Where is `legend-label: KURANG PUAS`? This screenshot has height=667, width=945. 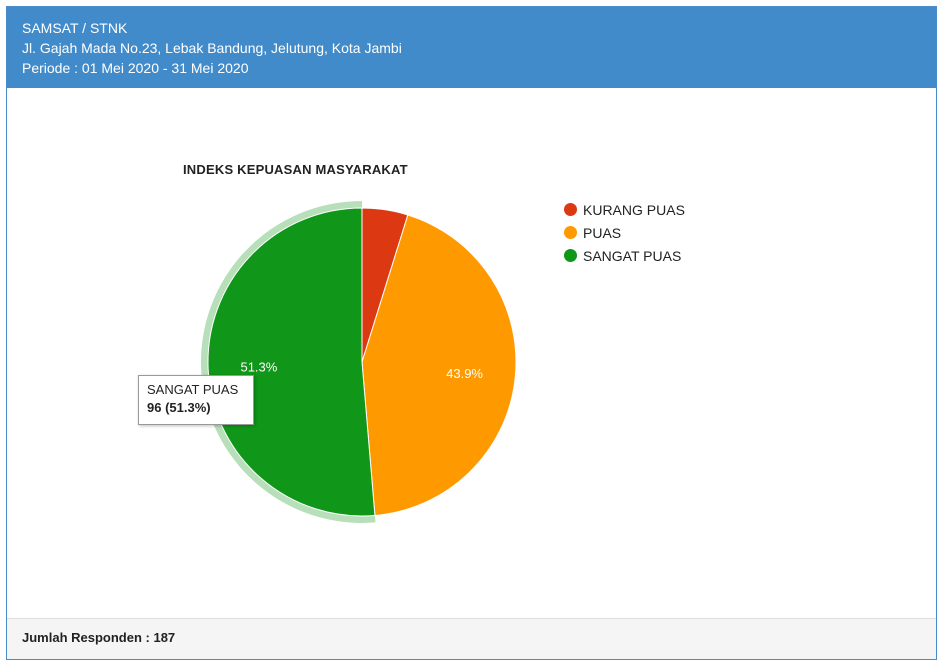
legend-label: KURANG PUAS is located at coordinates (634, 209).